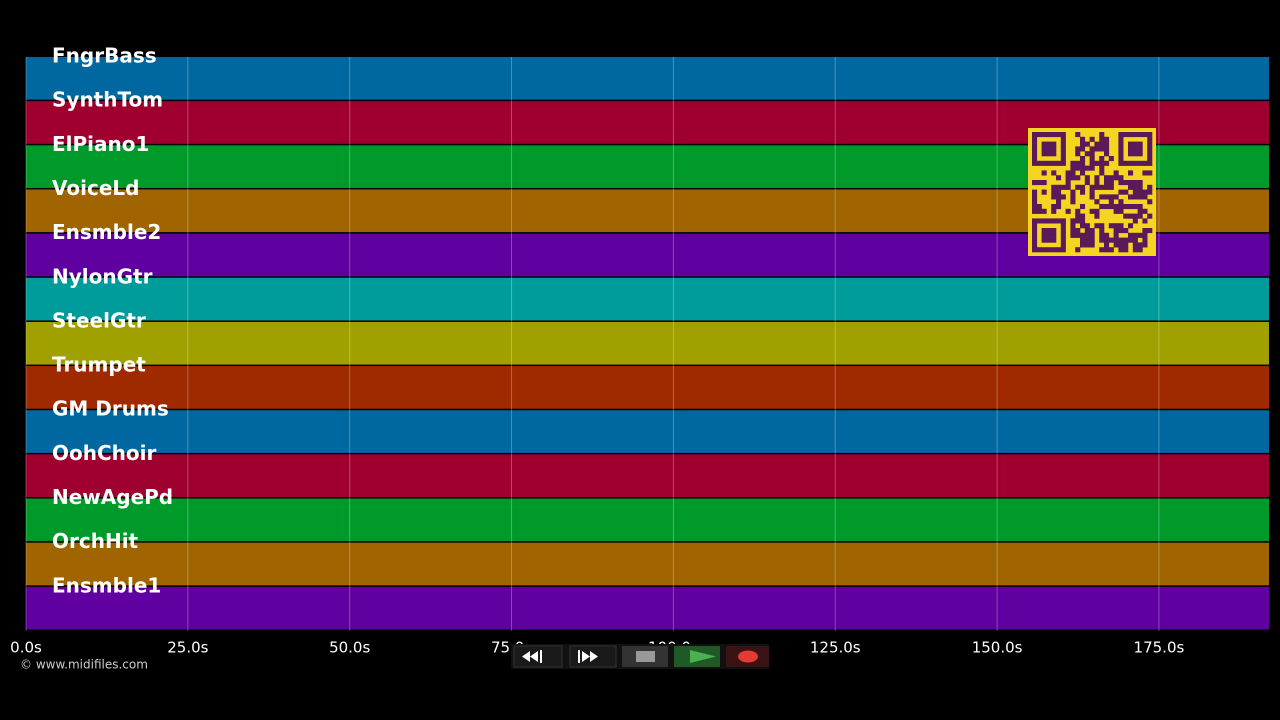 The width and height of the screenshot is (1280, 720). What do you see at coordinates (538, 656) in the screenshot?
I see `rewind-button` at bounding box center [538, 656].